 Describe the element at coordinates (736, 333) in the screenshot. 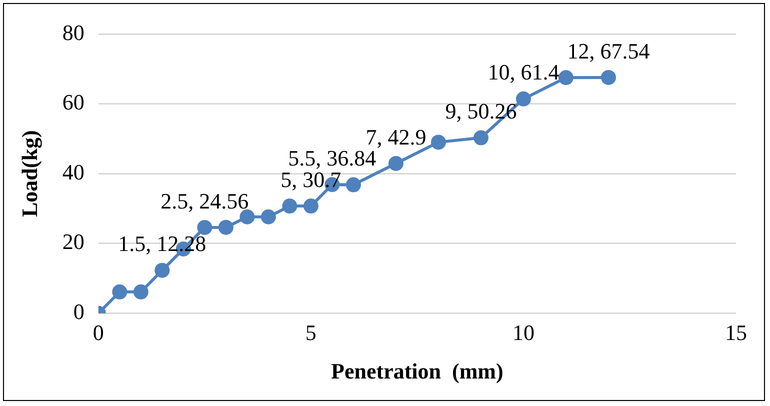

I see `x-tick-label: 15` at that location.